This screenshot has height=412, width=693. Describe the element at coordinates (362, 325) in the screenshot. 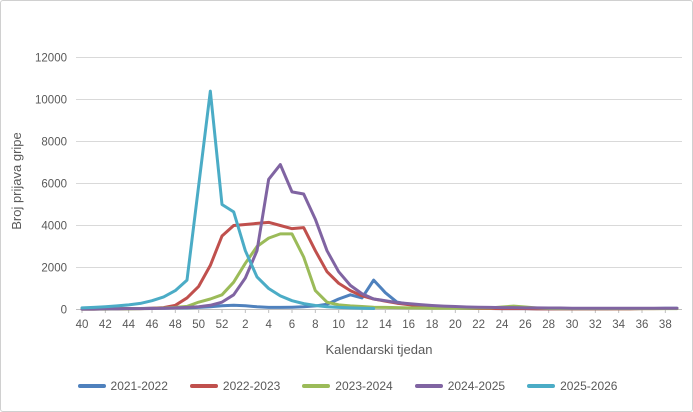

I see `x-tick-label: 12` at that location.